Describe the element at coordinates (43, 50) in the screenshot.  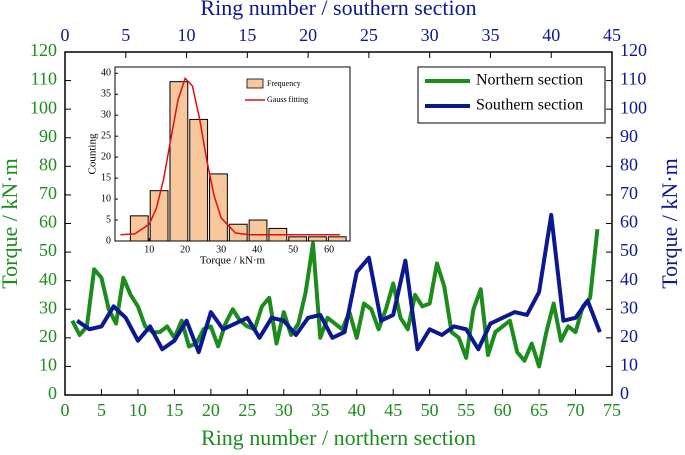
I see `y-tick-label: 120` at that location.